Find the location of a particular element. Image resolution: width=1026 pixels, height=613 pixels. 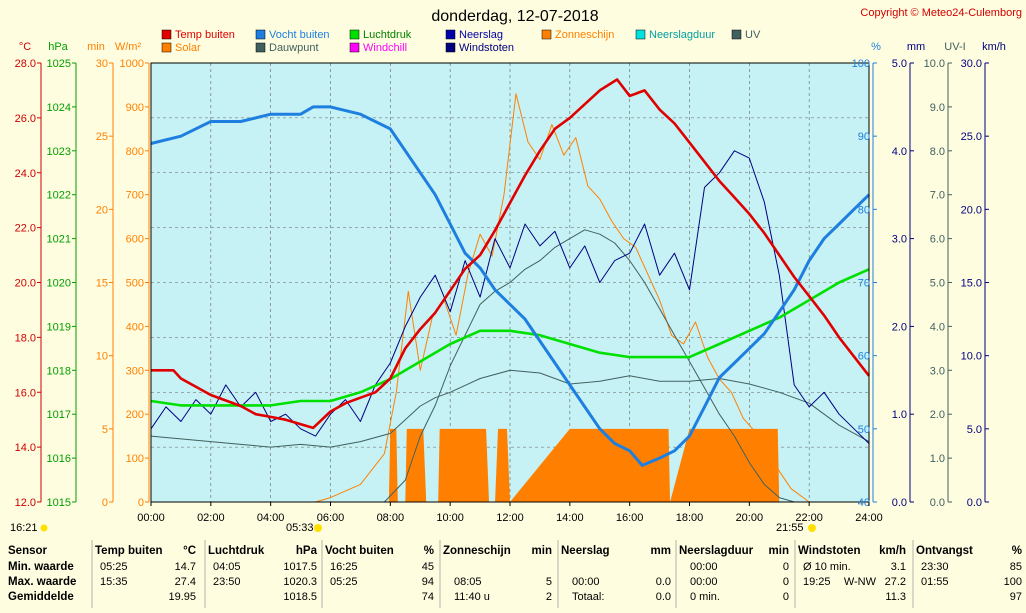

legend-item: Luchtdruk is located at coordinates (380, 35).